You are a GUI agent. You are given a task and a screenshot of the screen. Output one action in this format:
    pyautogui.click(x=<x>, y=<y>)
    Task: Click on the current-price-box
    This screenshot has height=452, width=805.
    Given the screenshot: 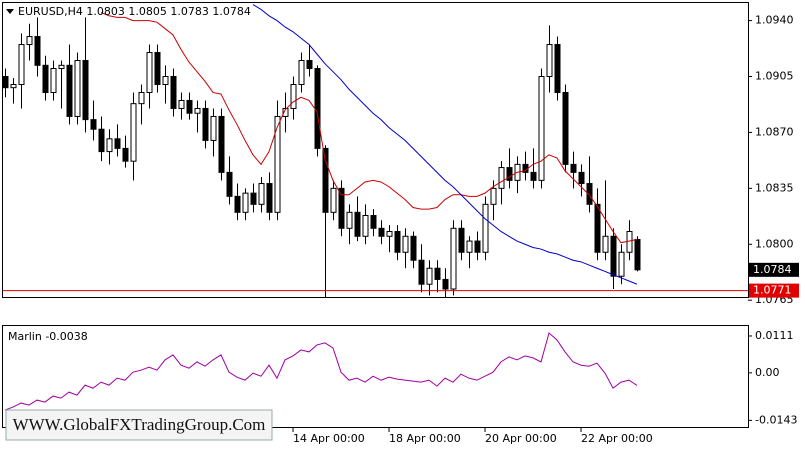 What is the action you would take?
    pyautogui.click(x=774, y=269)
    